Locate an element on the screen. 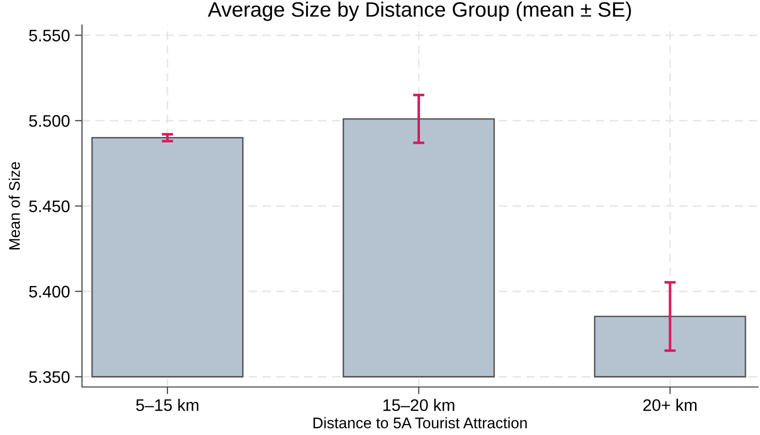 The image size is (760, 435). y-tick-label: 5.400 is located at coordinates (49, 292).